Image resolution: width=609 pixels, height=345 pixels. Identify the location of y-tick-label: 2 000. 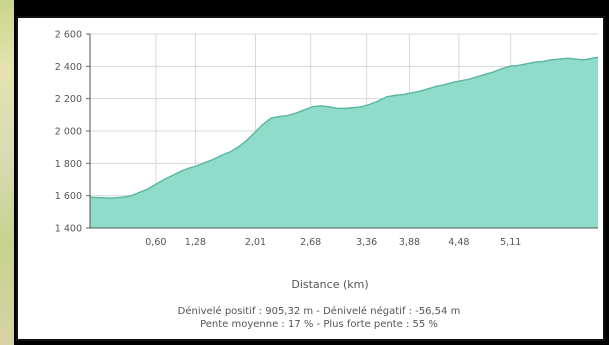
(68, 132).